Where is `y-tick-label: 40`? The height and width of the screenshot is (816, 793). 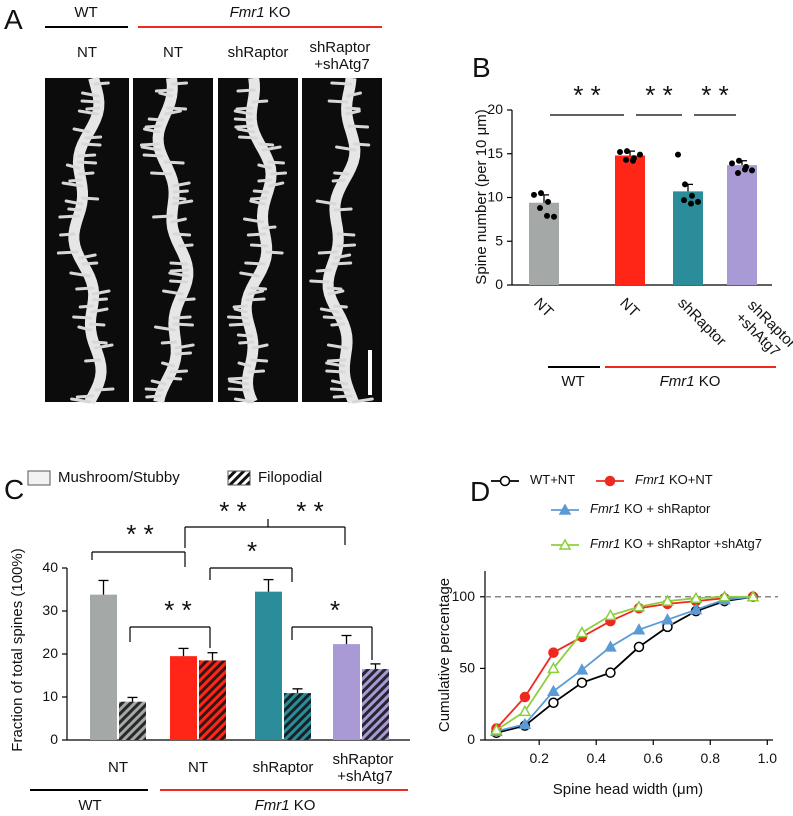 y-tick-label: 40 is located at coordinates (50, 567).